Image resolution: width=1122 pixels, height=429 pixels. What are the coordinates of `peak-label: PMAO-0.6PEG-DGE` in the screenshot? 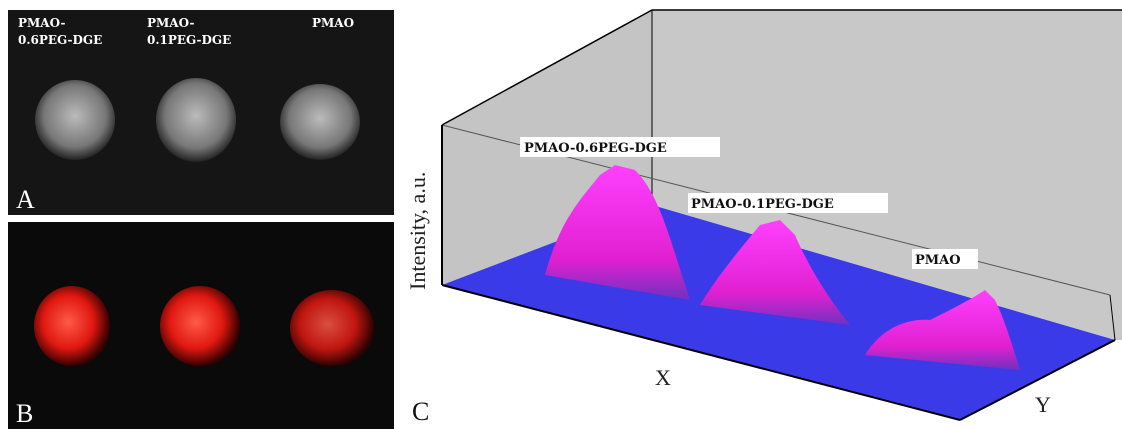 It's located at (595, 148).